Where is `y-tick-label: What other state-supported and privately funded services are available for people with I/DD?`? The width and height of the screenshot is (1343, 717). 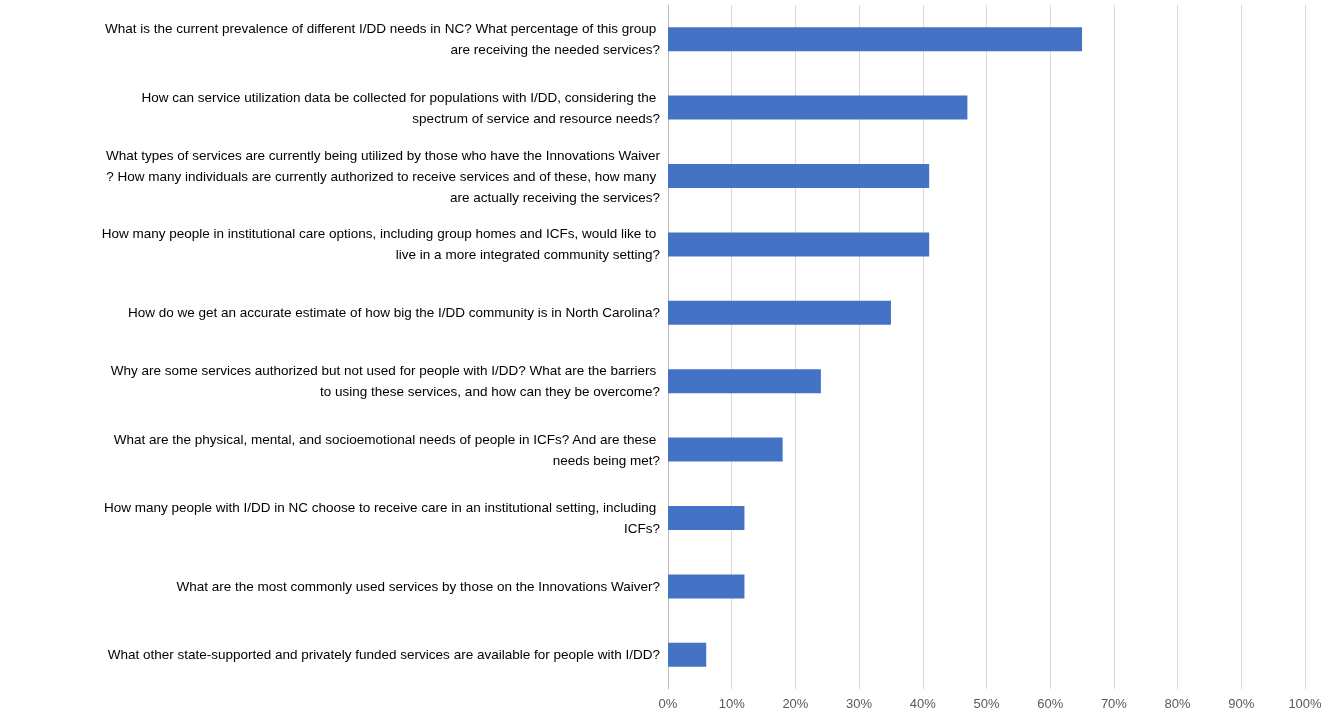 y-tick-label: What other state-supported and privately funded services are available for people with I/DD? is located at coordinates (383, 655).